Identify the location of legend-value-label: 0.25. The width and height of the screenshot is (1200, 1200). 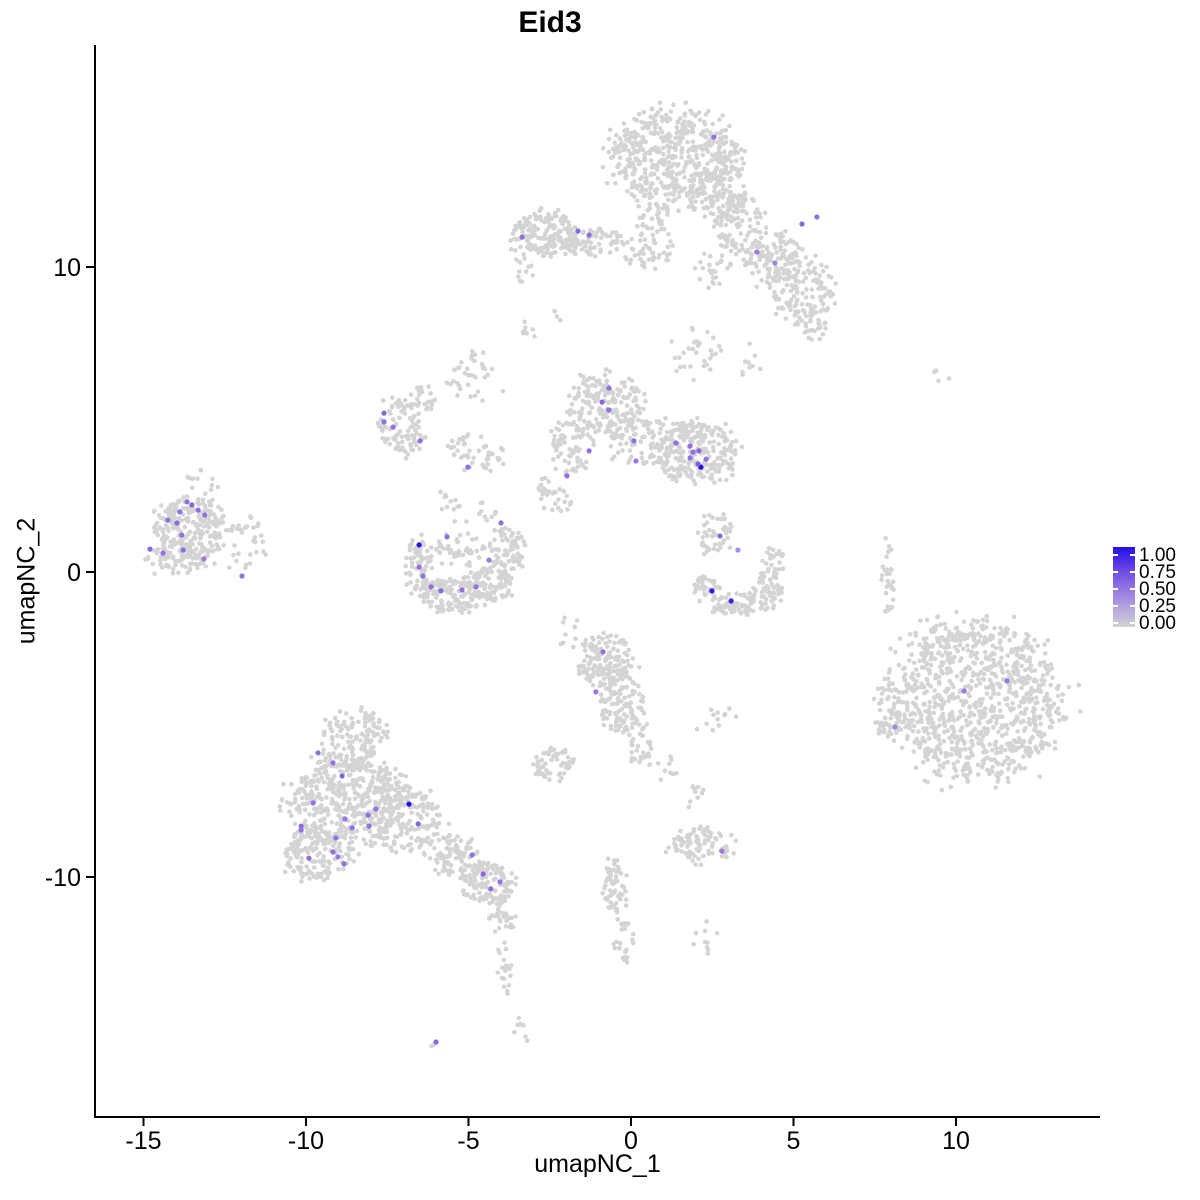
(1157, 606).